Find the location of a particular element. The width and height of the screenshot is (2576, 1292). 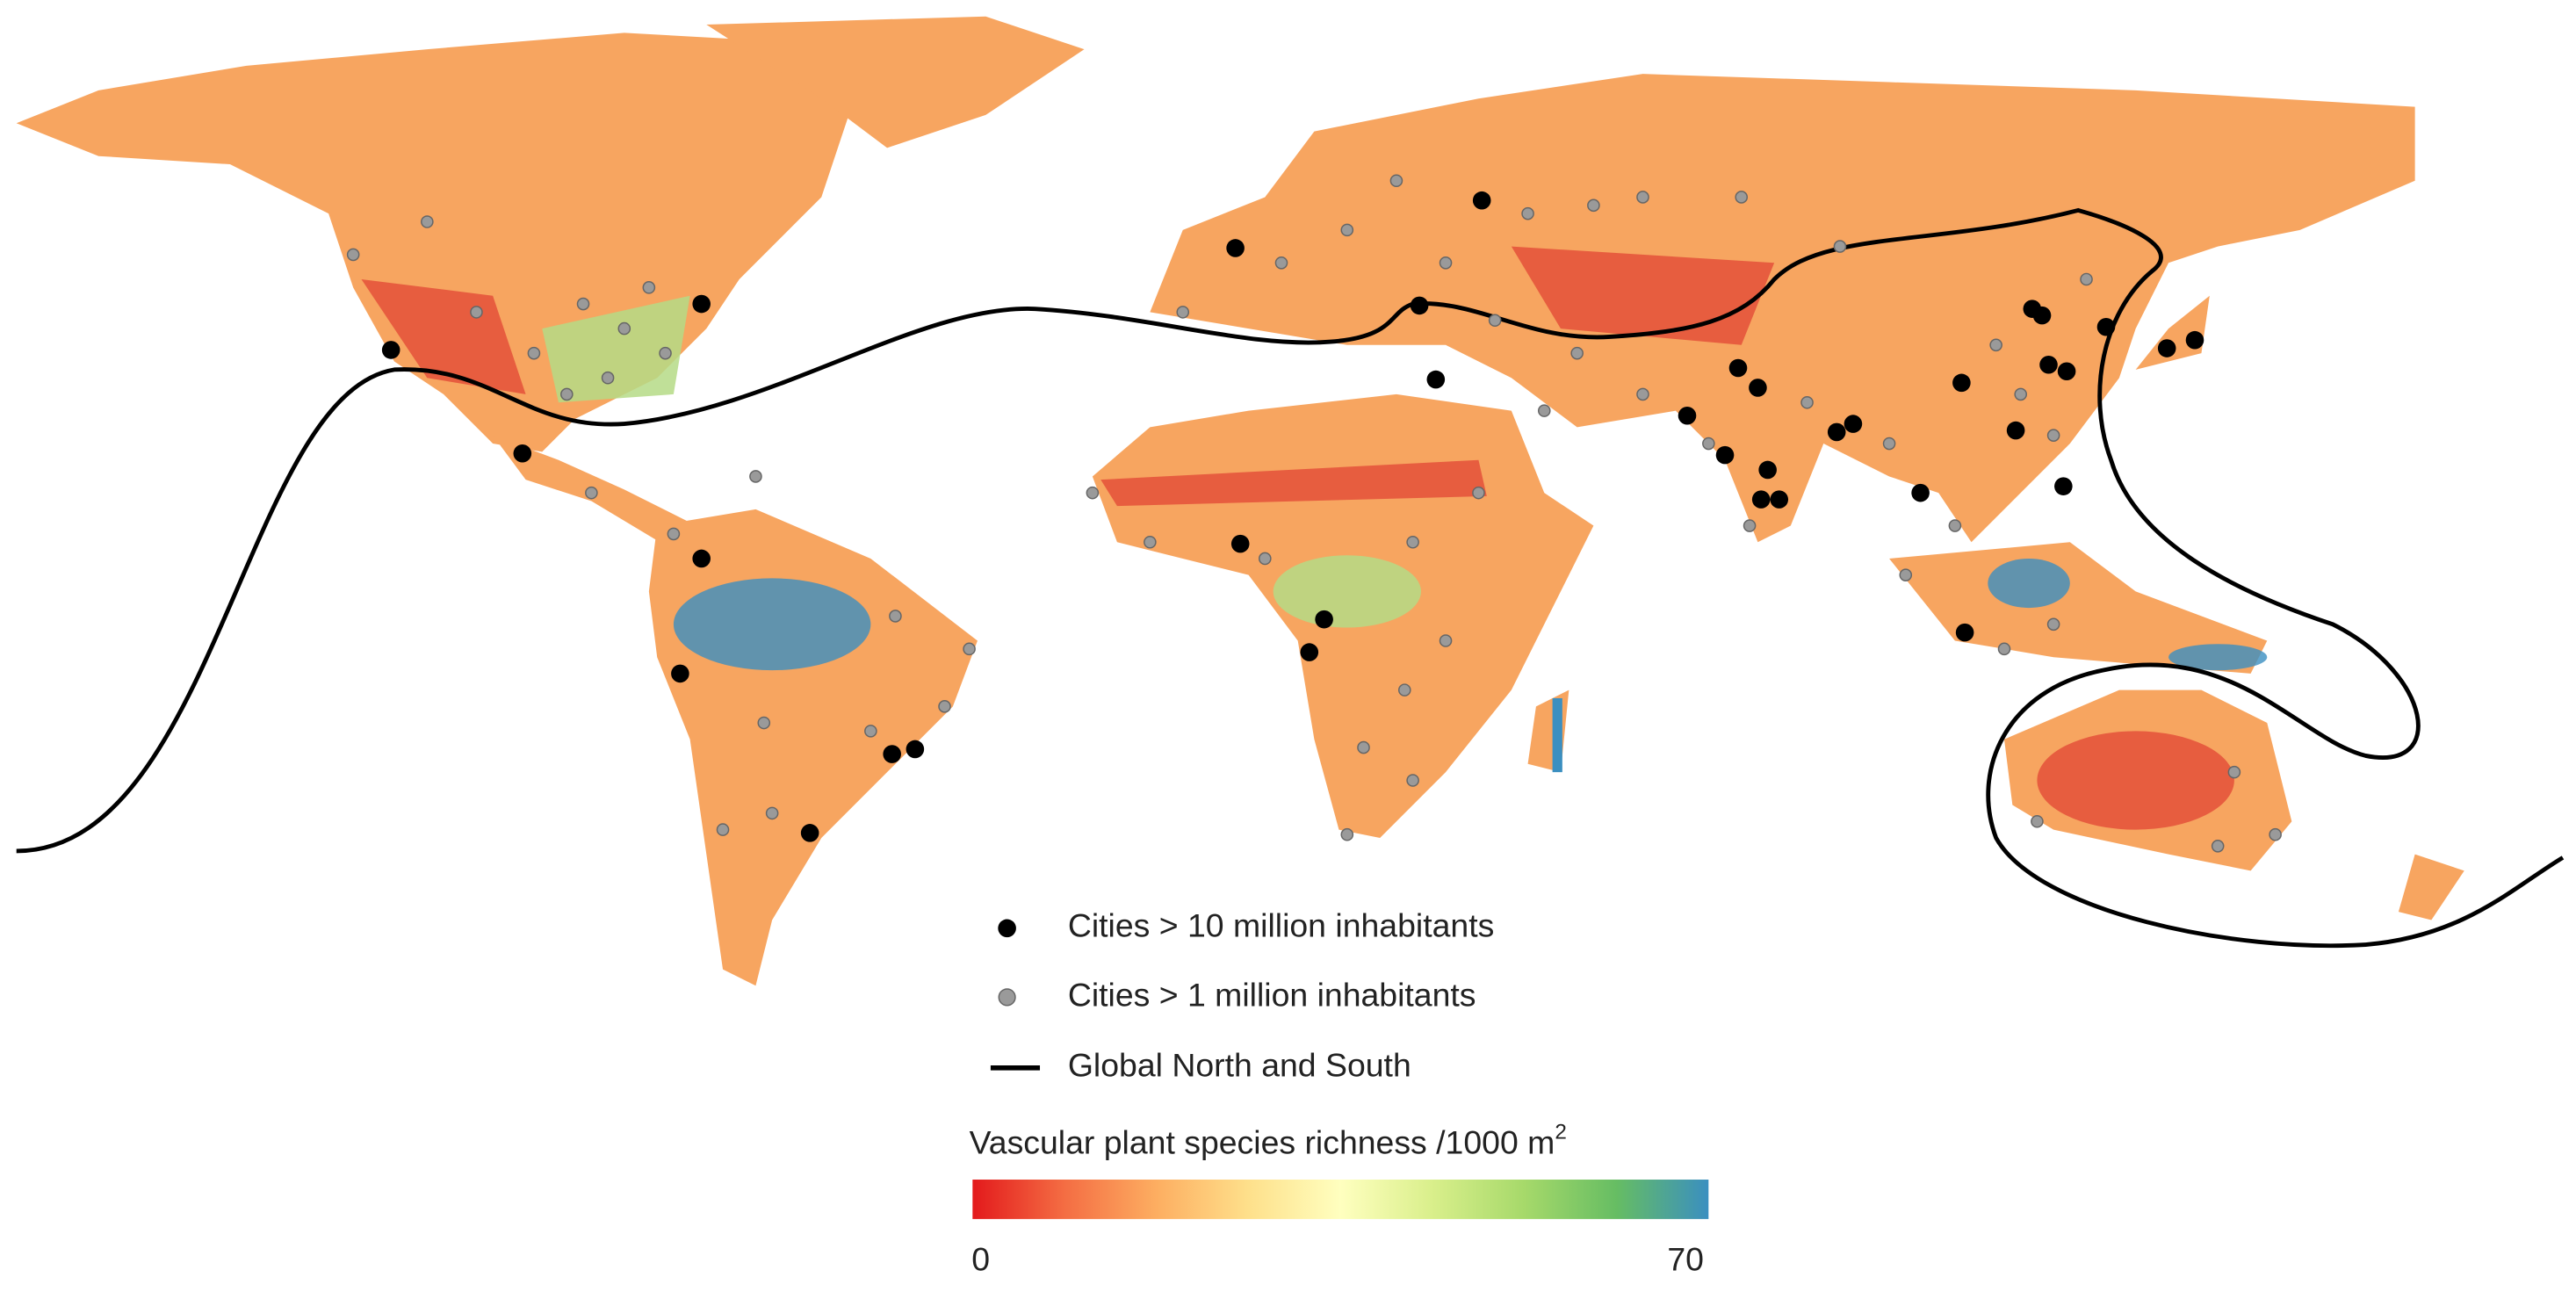

colorbar-title-superscript: 2 is located at coordinates (1561, 1132).